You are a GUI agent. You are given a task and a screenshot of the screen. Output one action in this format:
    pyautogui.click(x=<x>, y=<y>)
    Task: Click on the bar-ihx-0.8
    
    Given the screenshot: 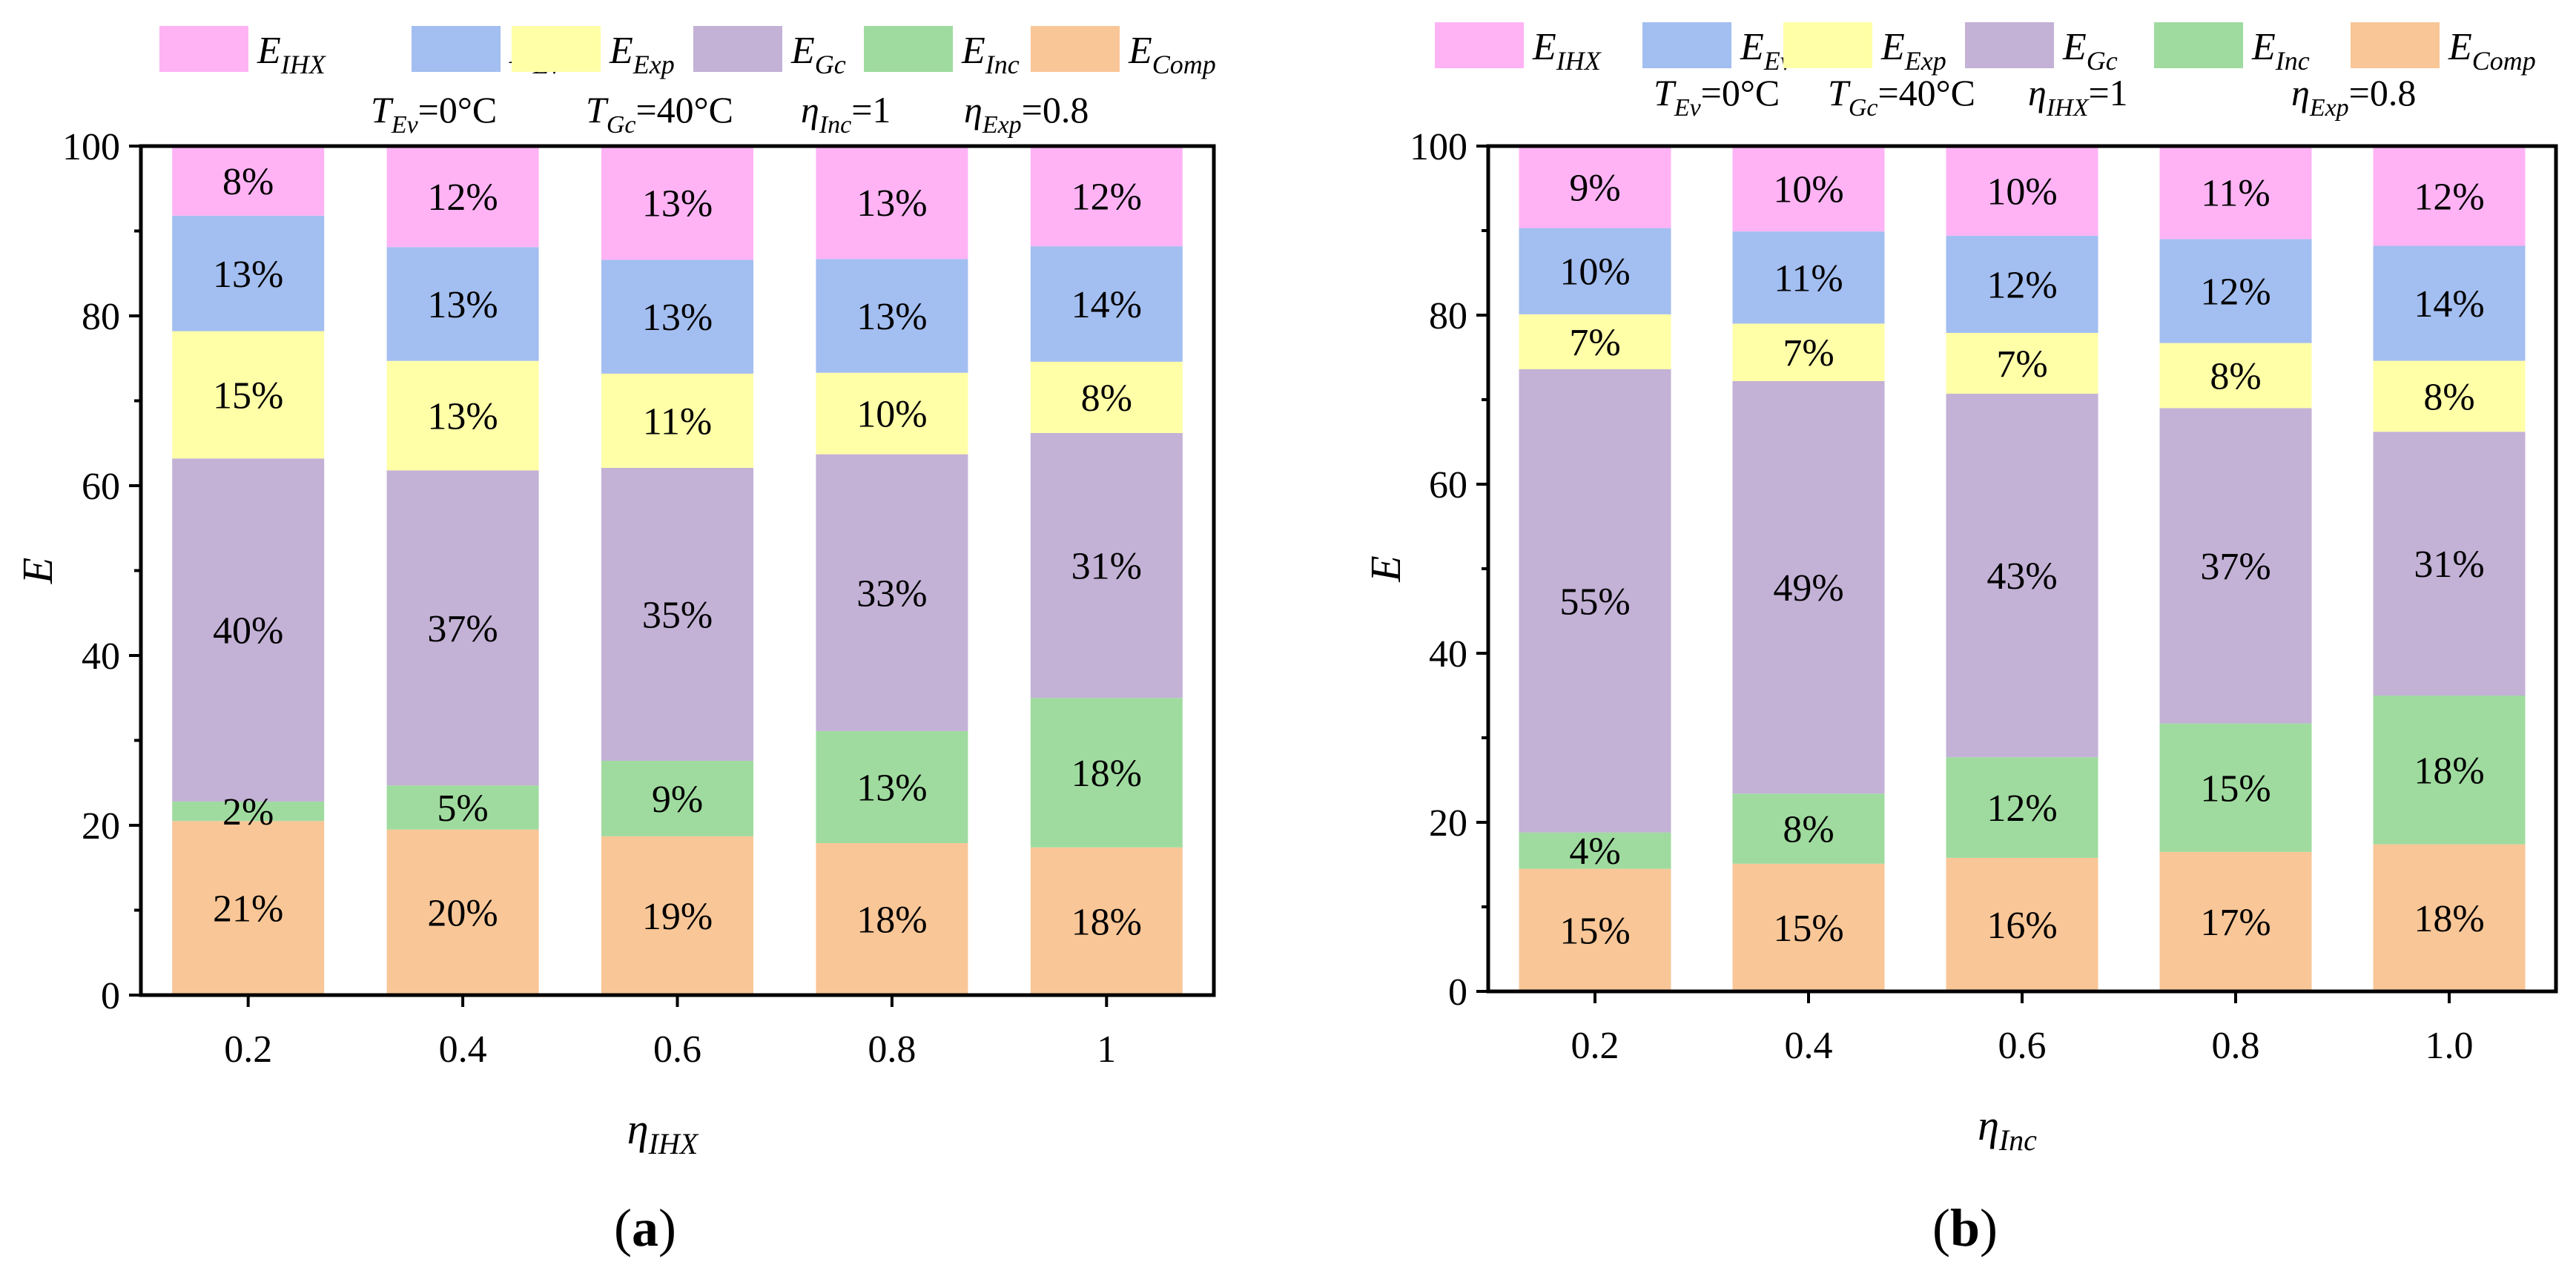 What is the action you would take?
    pyautogui.click(x=2235, y=193)
    